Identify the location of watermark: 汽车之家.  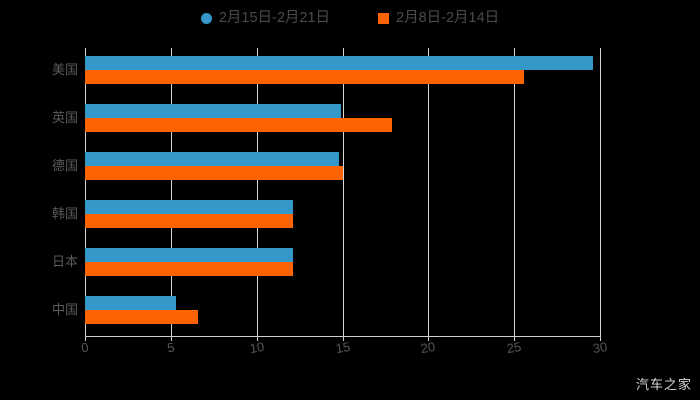
(663, 384).